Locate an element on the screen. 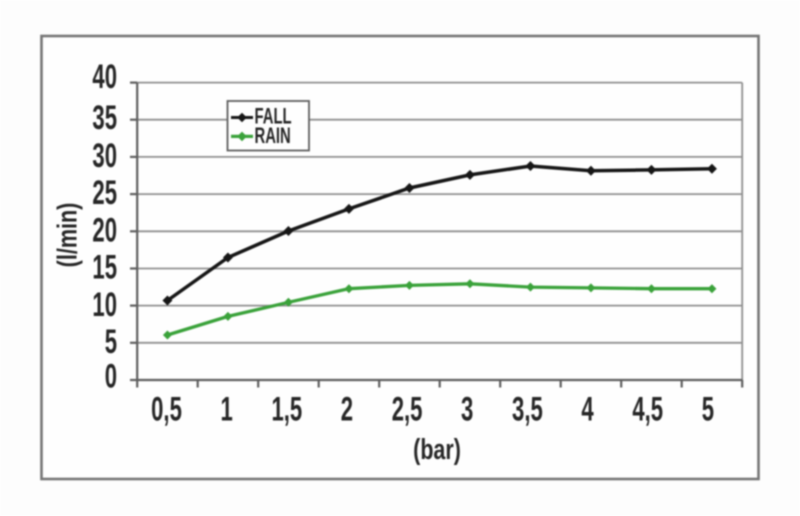  svg-text: 3,5 is located at coordinates (527, 410).